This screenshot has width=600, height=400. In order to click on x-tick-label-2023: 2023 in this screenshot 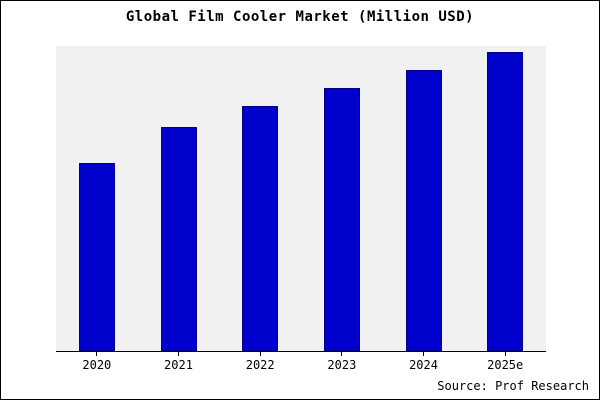, I will do `click(342, 362)`.